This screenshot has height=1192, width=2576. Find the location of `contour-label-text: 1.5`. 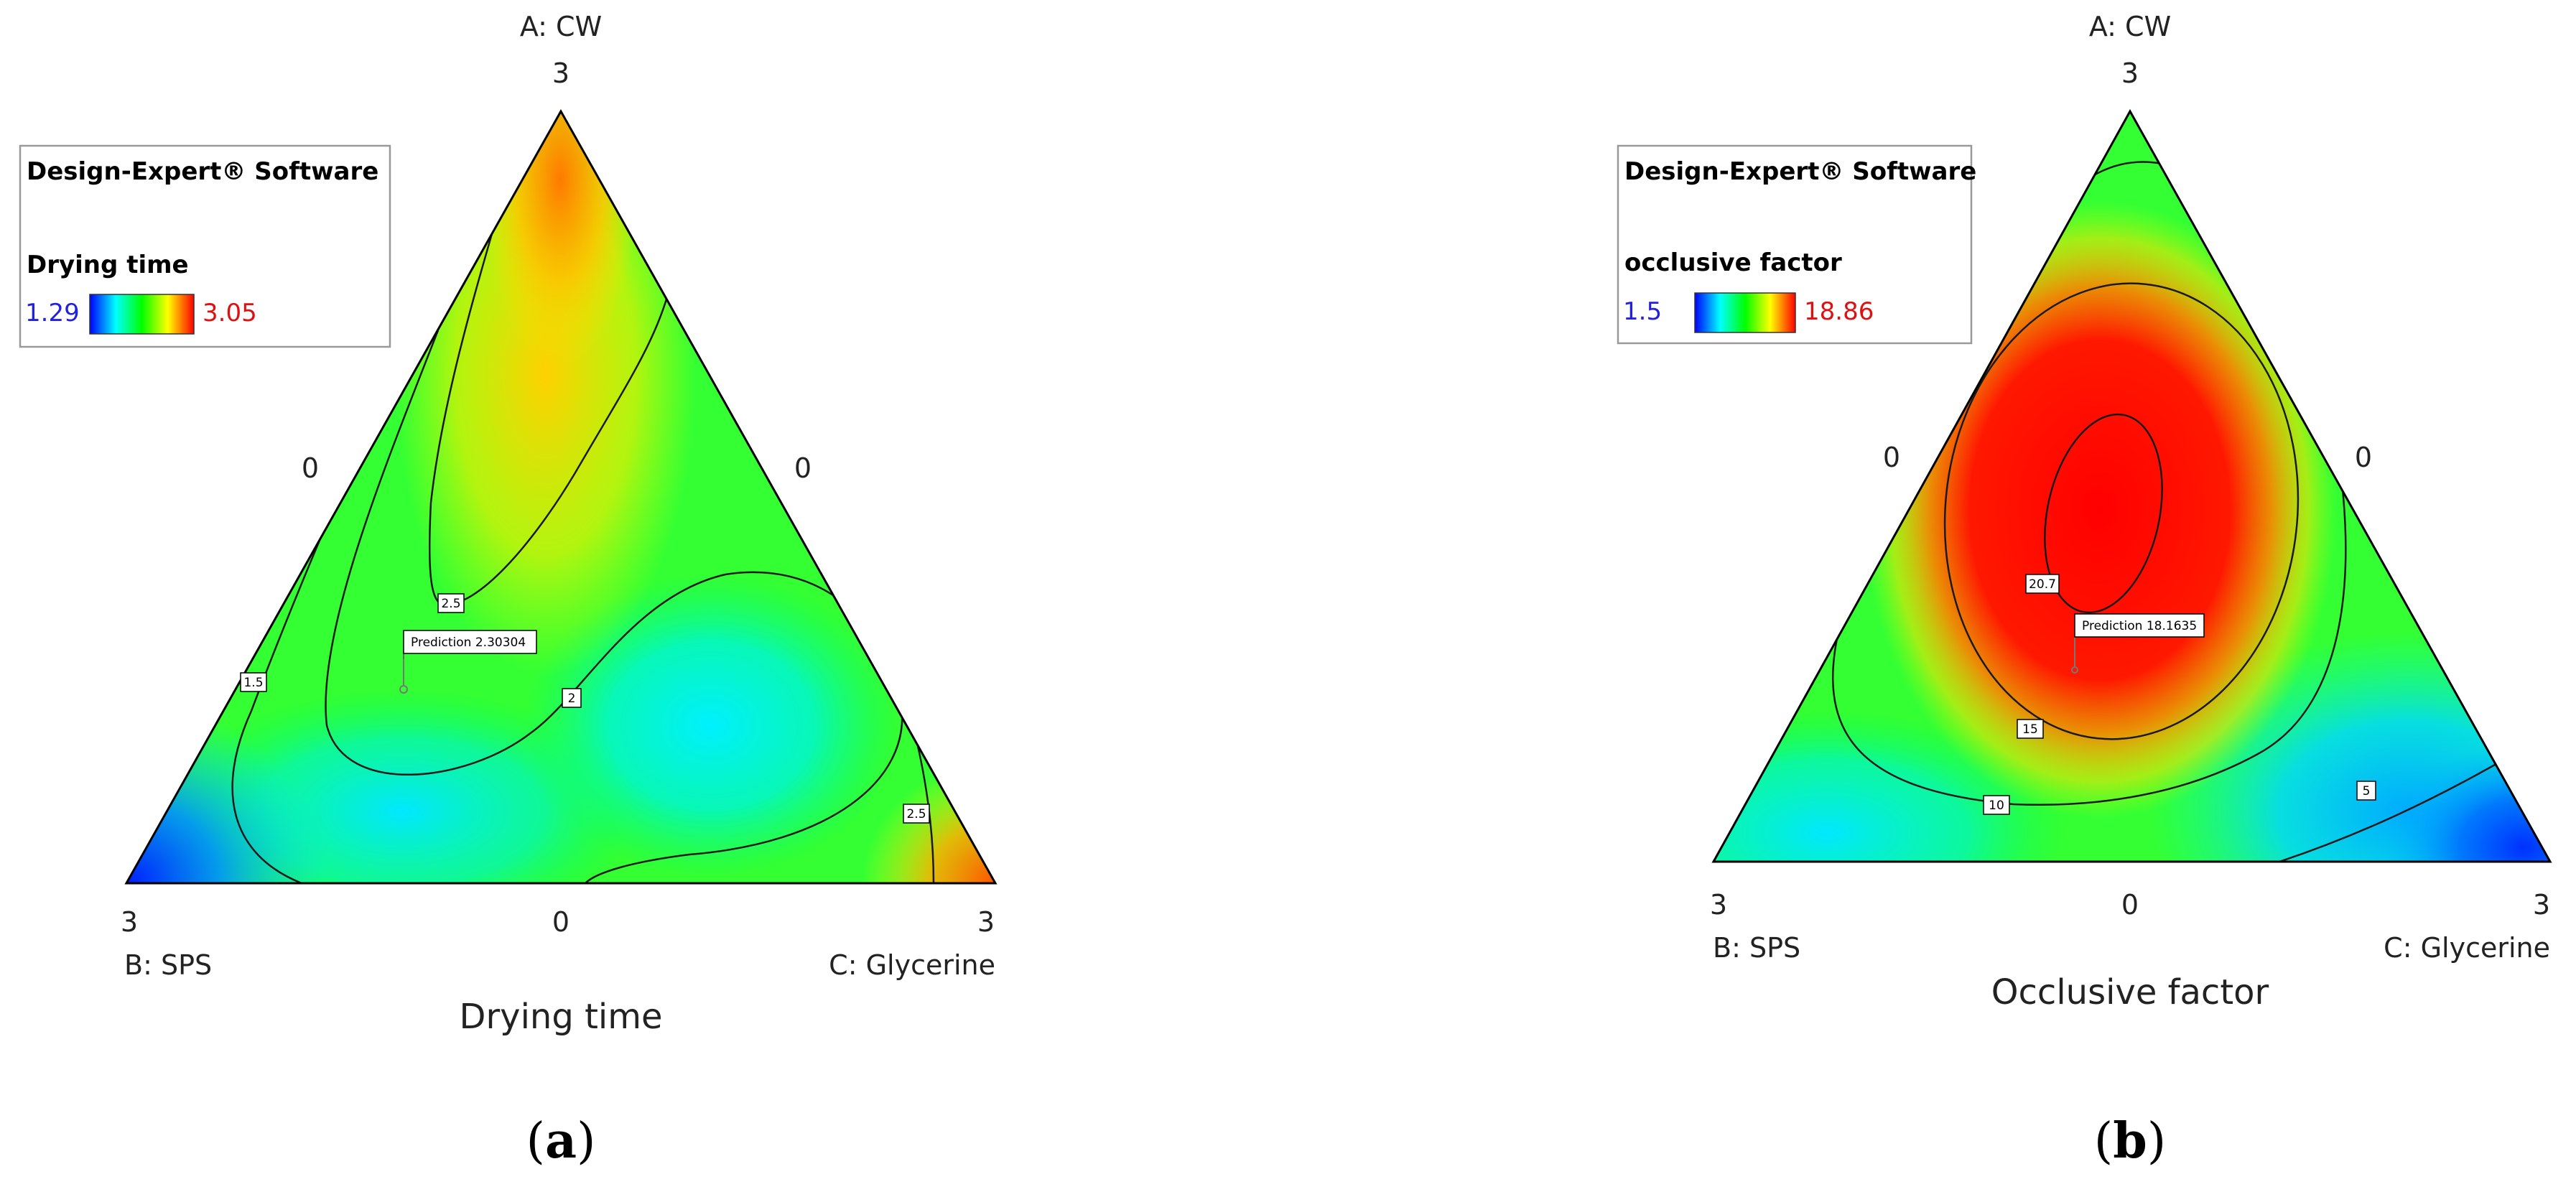

contour-label-text: 1.5 is located at coordinates (253, 683).